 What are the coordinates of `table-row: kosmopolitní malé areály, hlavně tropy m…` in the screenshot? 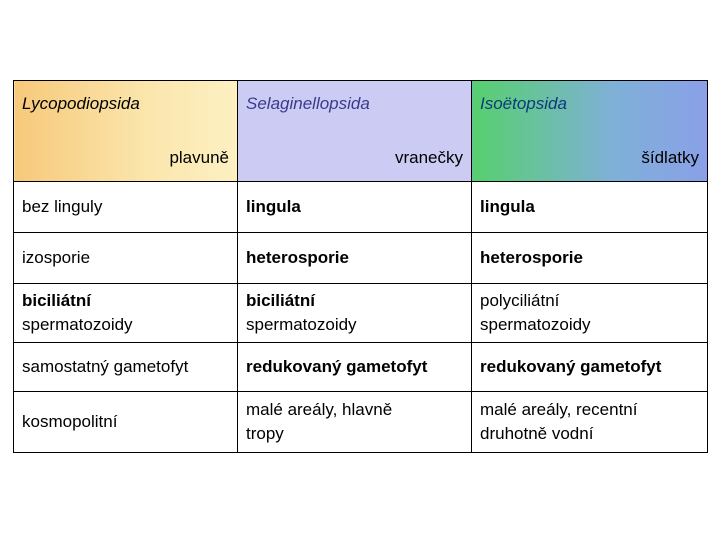 It's located at (360, 422).